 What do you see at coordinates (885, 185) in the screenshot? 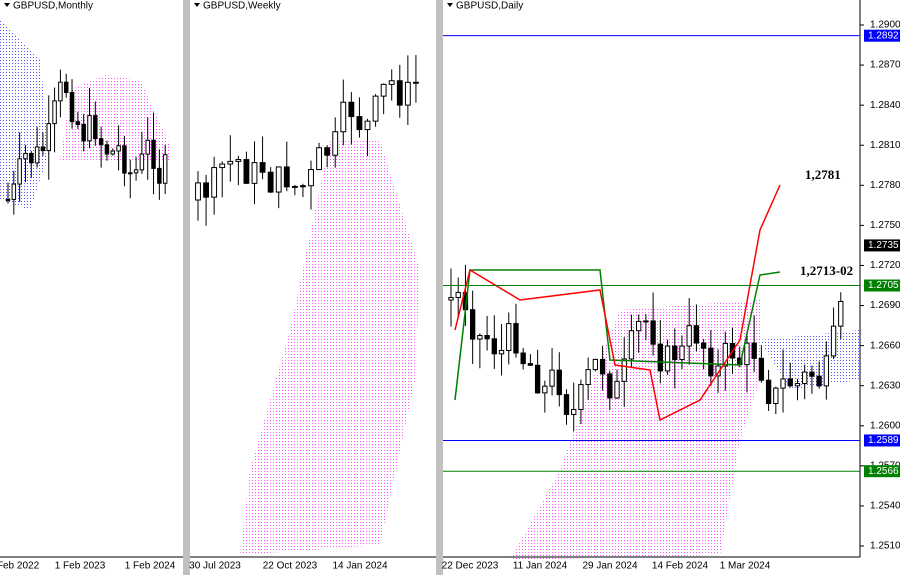
I see `y-tick-label: 1.2780` at bounding box center [885, 185].